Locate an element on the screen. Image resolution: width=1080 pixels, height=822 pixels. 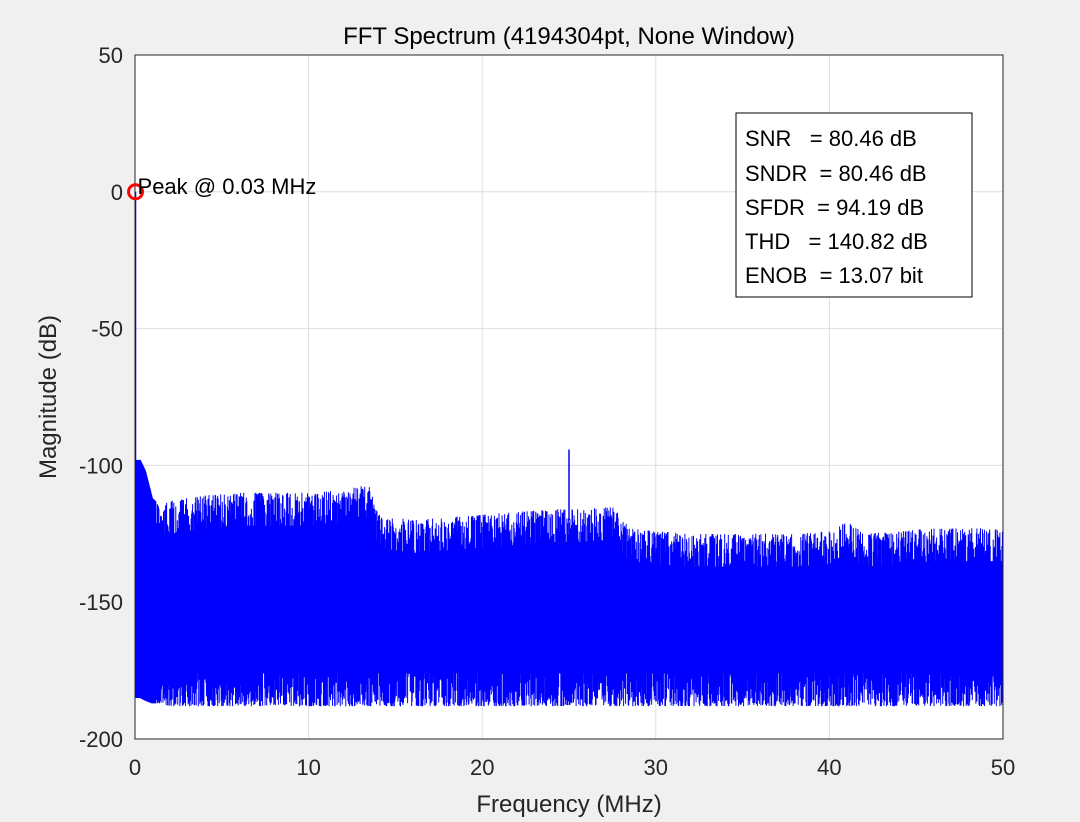
dc-hump is located at coordinates (146, 581).